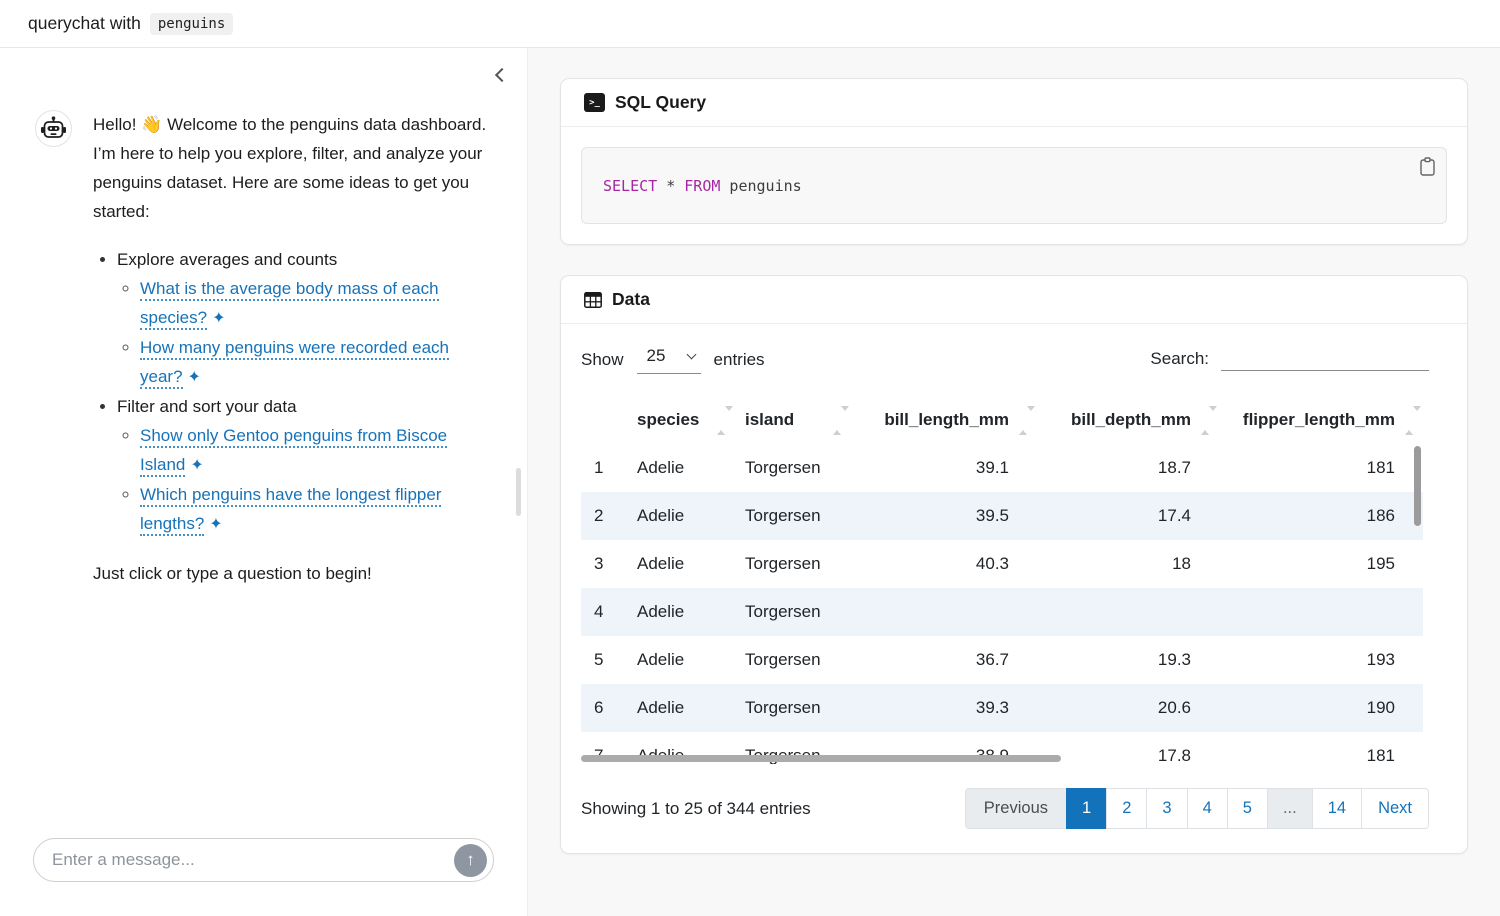  What do you see at coordinates (821, 758) in the screenshot?
I see `horizontal-scrollbar` at bounding box center [821, 758].